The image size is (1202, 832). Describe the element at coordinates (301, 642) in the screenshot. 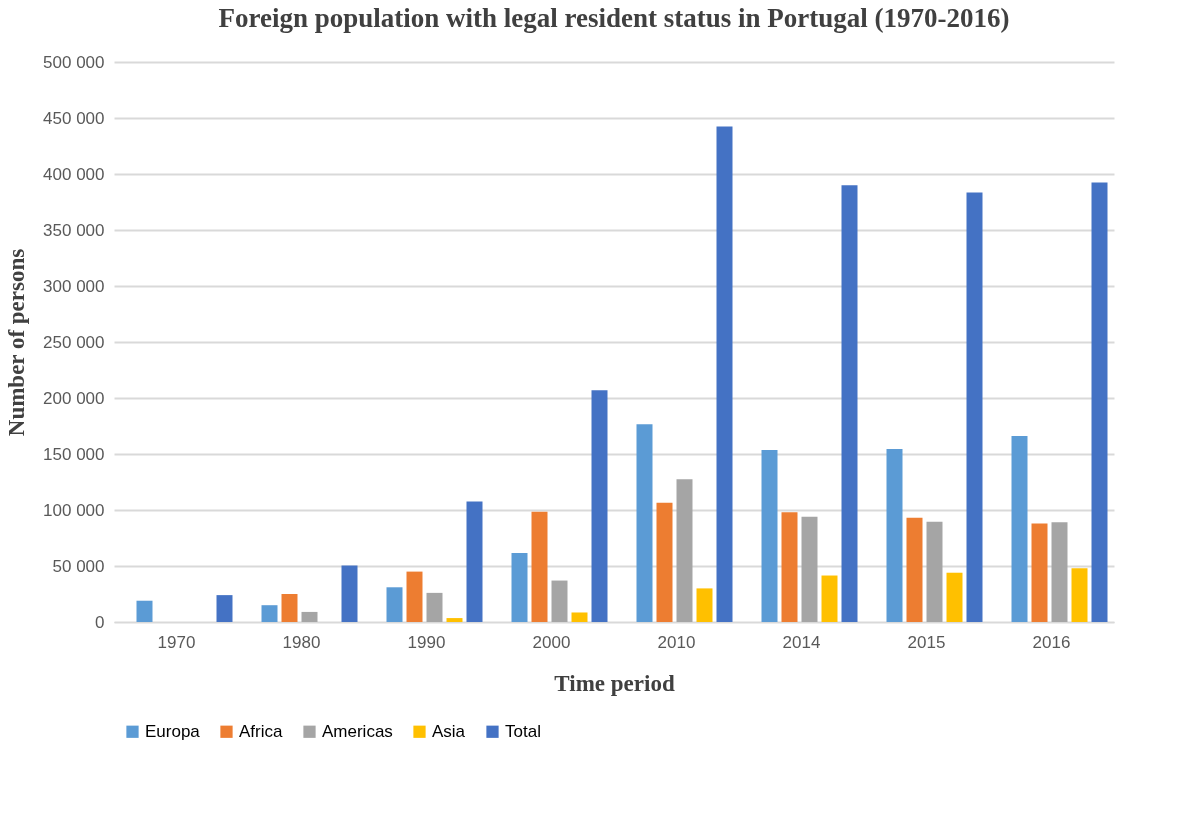

I see `x-tick-label: 1980` at that location.